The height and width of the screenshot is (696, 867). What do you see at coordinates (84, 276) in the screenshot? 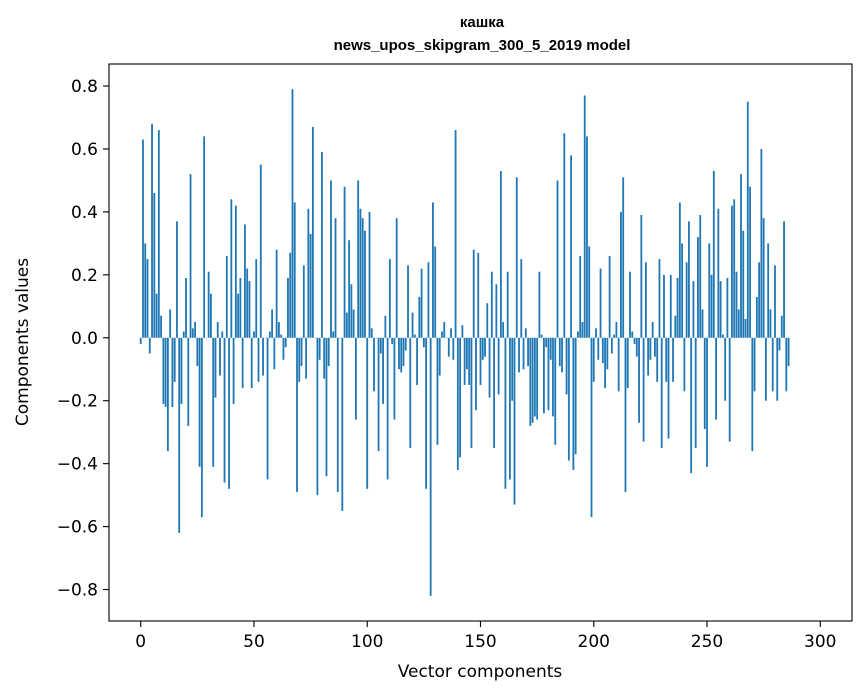
I see `y-tick-label: 0.2` at bounding box center [84, 276].